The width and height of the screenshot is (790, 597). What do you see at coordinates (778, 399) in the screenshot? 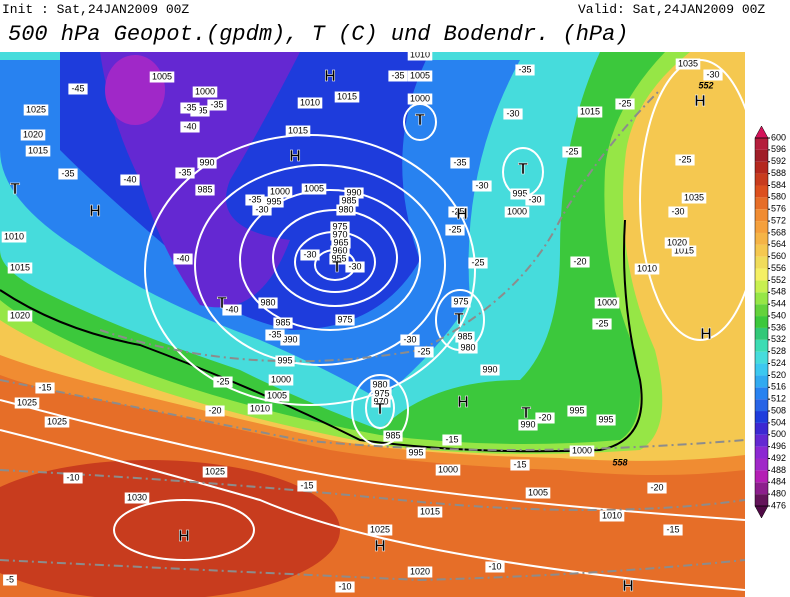
I see `colorbar-tick-label: 512` at bounding box center [778, 399].